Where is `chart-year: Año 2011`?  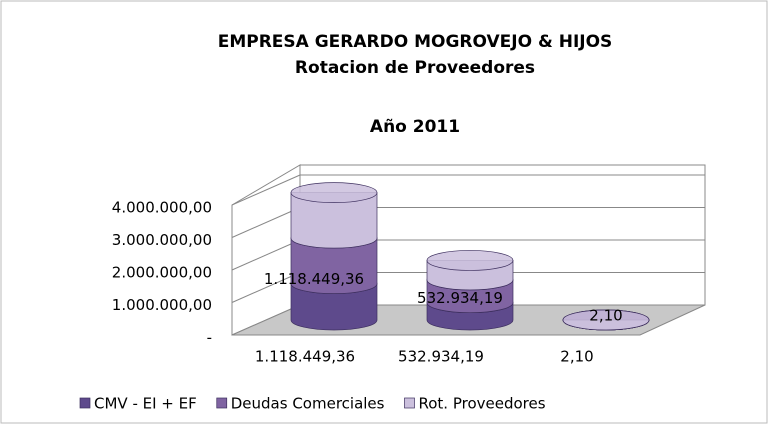
chart-year: Año 2011 is located at coordinates (415, 127).